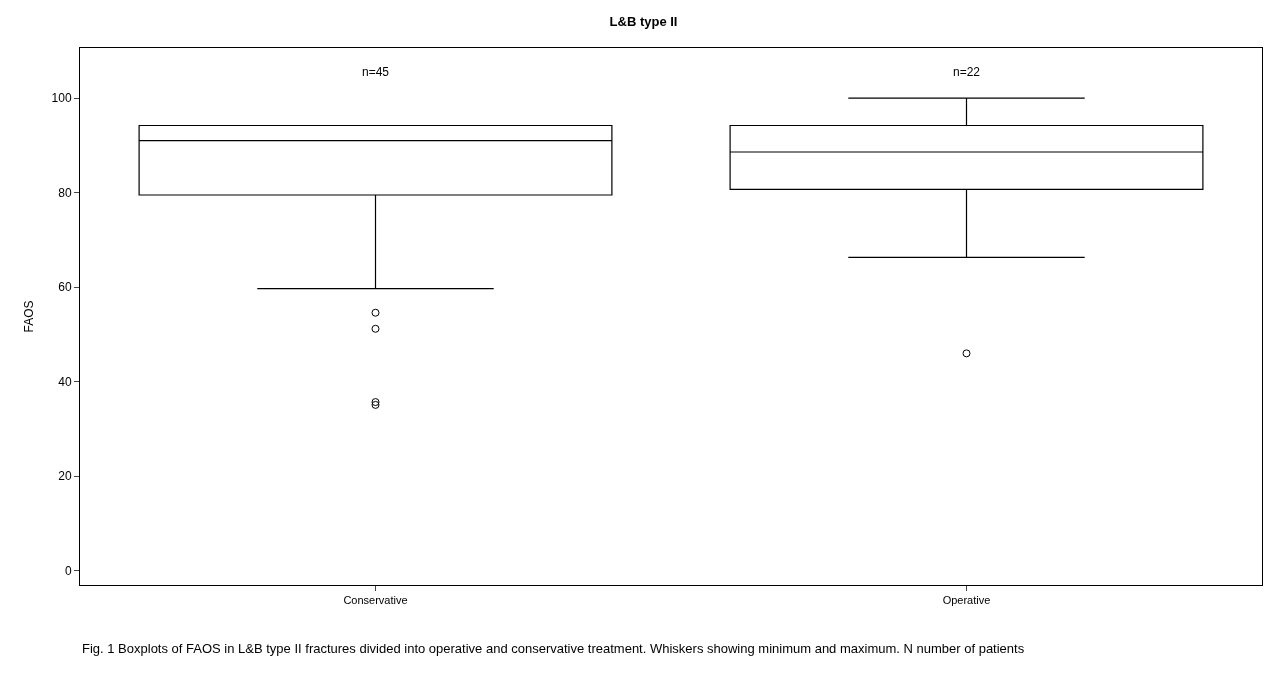 This screenshot has height=685, width=1287. Describe the element at coordinates (553, 648) in the screenshot. I see `caption: Fig. 1 Boxplots of FAOS in L&B type II fractures divided into operative and conservative treatment. Whiskers showing minimum and maximum. N number of patients` at that location.